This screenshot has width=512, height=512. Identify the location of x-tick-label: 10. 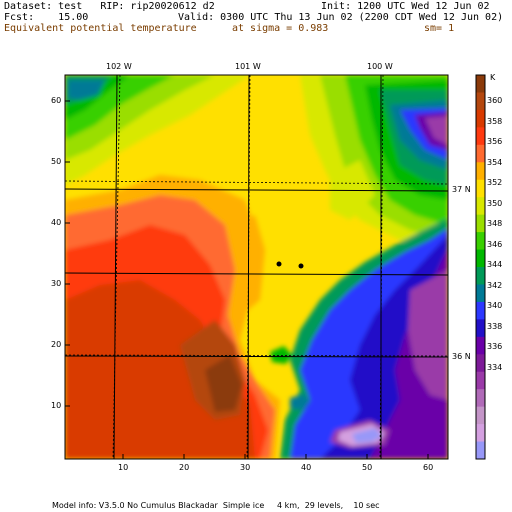
(123, 467).